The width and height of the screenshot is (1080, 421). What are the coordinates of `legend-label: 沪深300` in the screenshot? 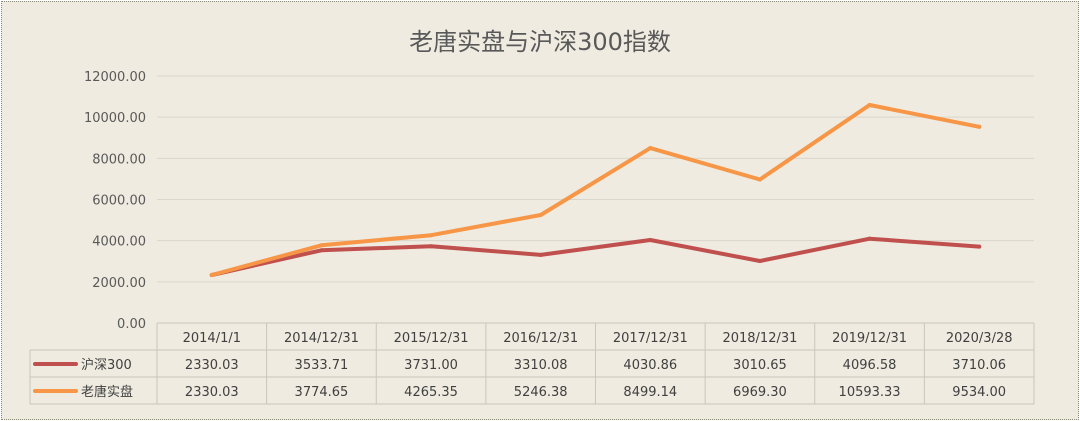 It's located at (106, 365).